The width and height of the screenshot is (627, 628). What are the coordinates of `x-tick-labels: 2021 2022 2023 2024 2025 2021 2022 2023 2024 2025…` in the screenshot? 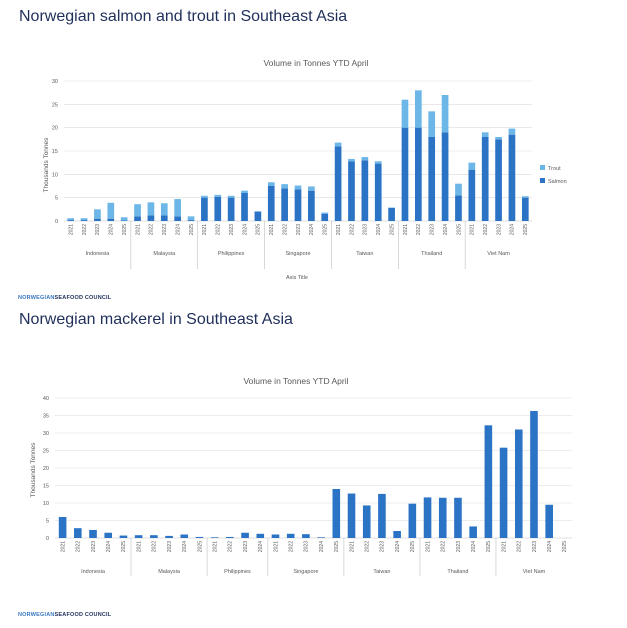 It's located at (314, 546).